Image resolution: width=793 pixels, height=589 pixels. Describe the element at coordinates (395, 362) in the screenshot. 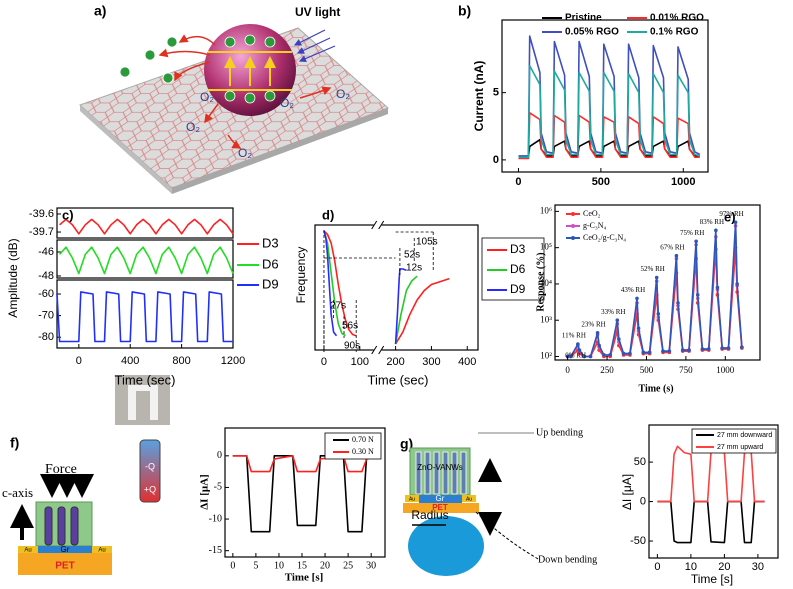

I see `x-tick-label: 200` at that location.